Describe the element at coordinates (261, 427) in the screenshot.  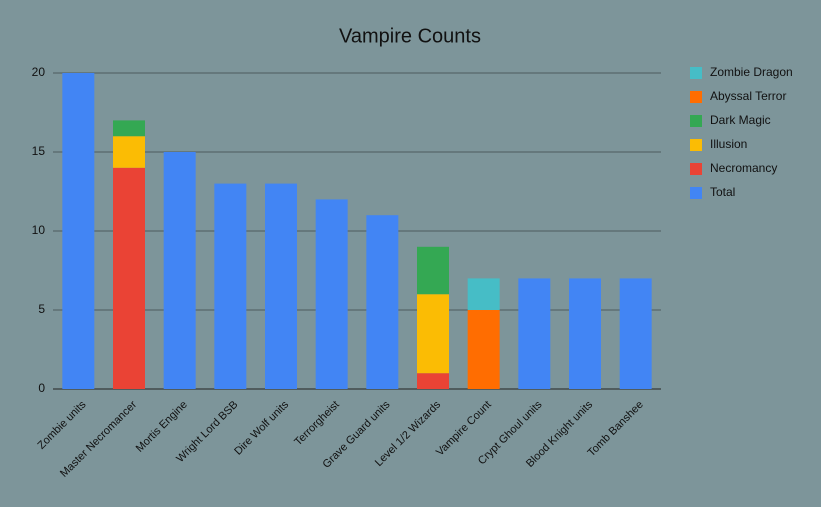
I see `x-tick-label: Dire Wolf units` at that location.